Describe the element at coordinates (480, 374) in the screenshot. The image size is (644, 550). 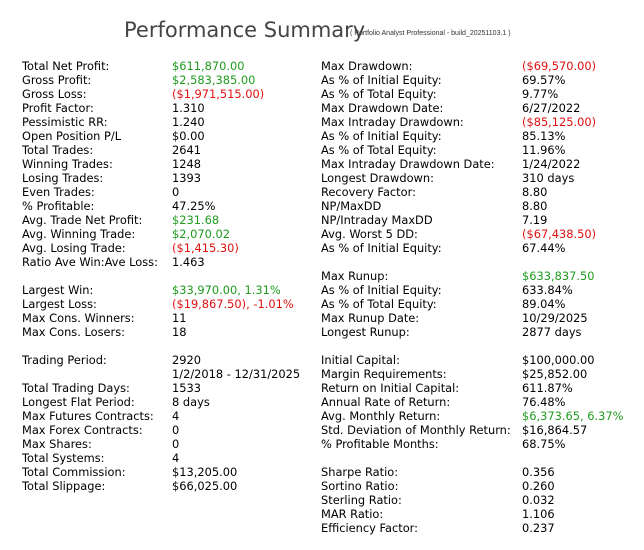
I see `metric-row-margin-requirements: Margin Requirements: $25,852.00` at that location.